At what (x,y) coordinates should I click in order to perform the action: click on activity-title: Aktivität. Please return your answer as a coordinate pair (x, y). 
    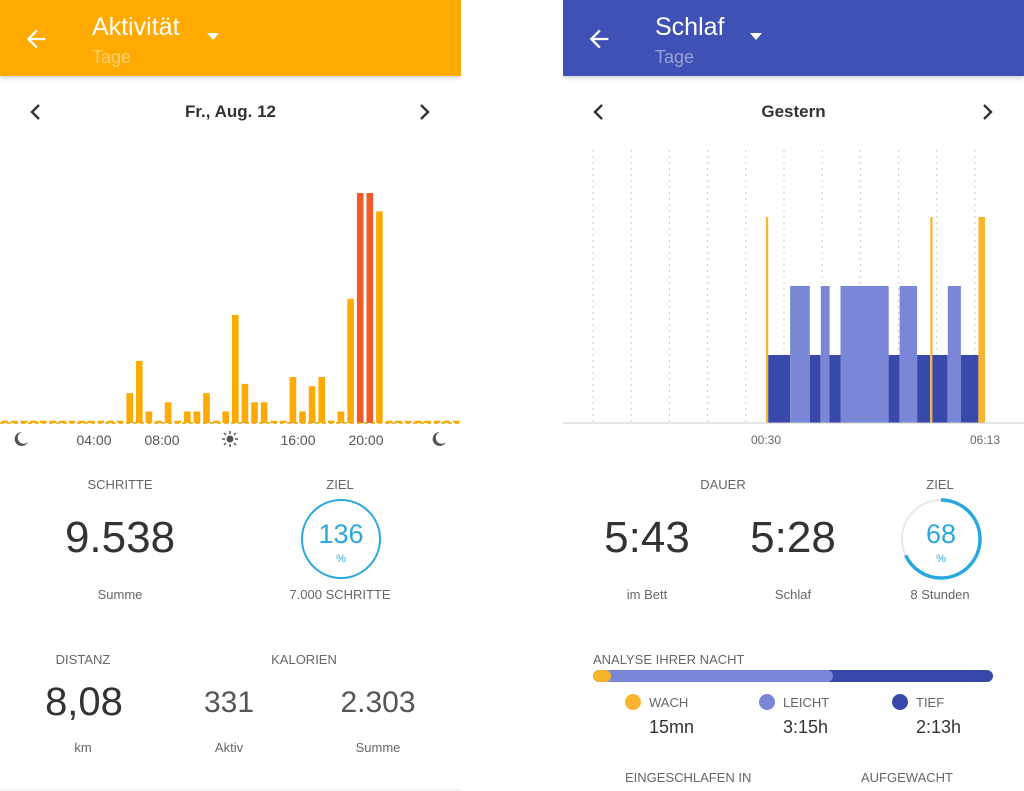
    Looking at the image, I should click on (136, 27).